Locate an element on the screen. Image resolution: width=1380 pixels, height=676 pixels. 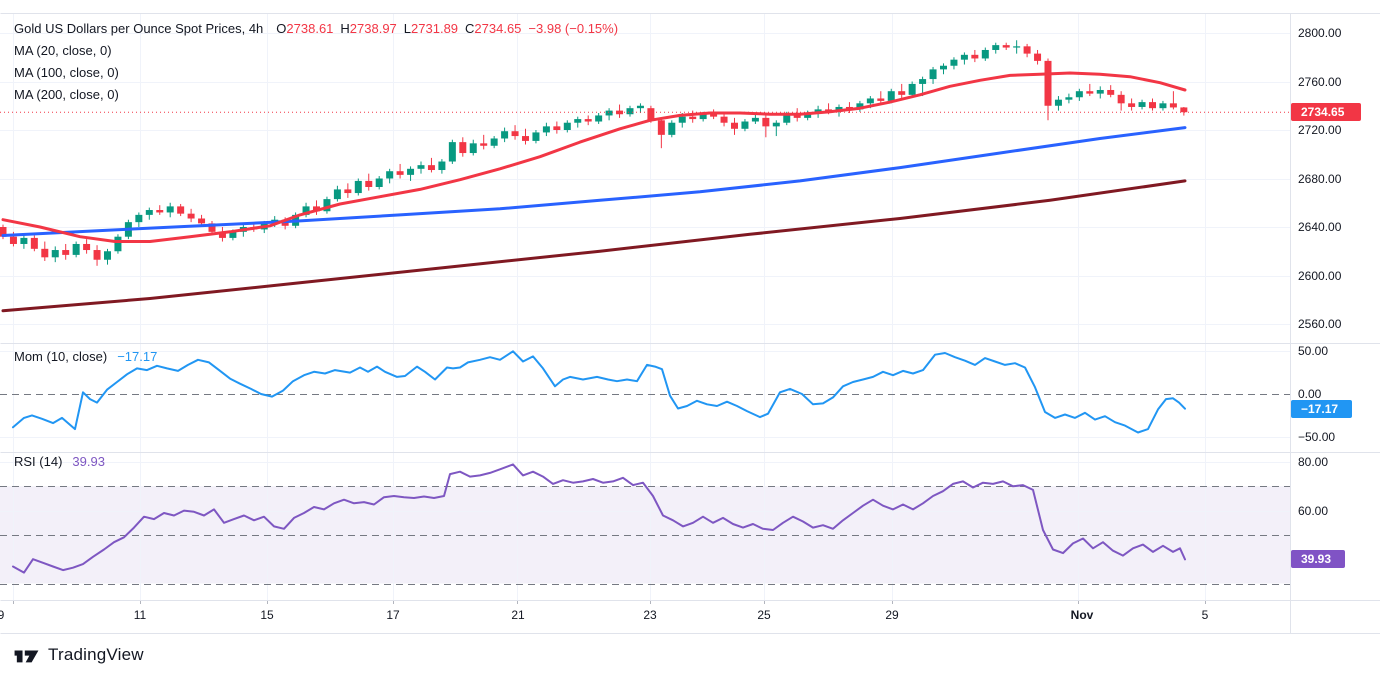
tradingview-logo-icon is located at coordinates (26, 656).